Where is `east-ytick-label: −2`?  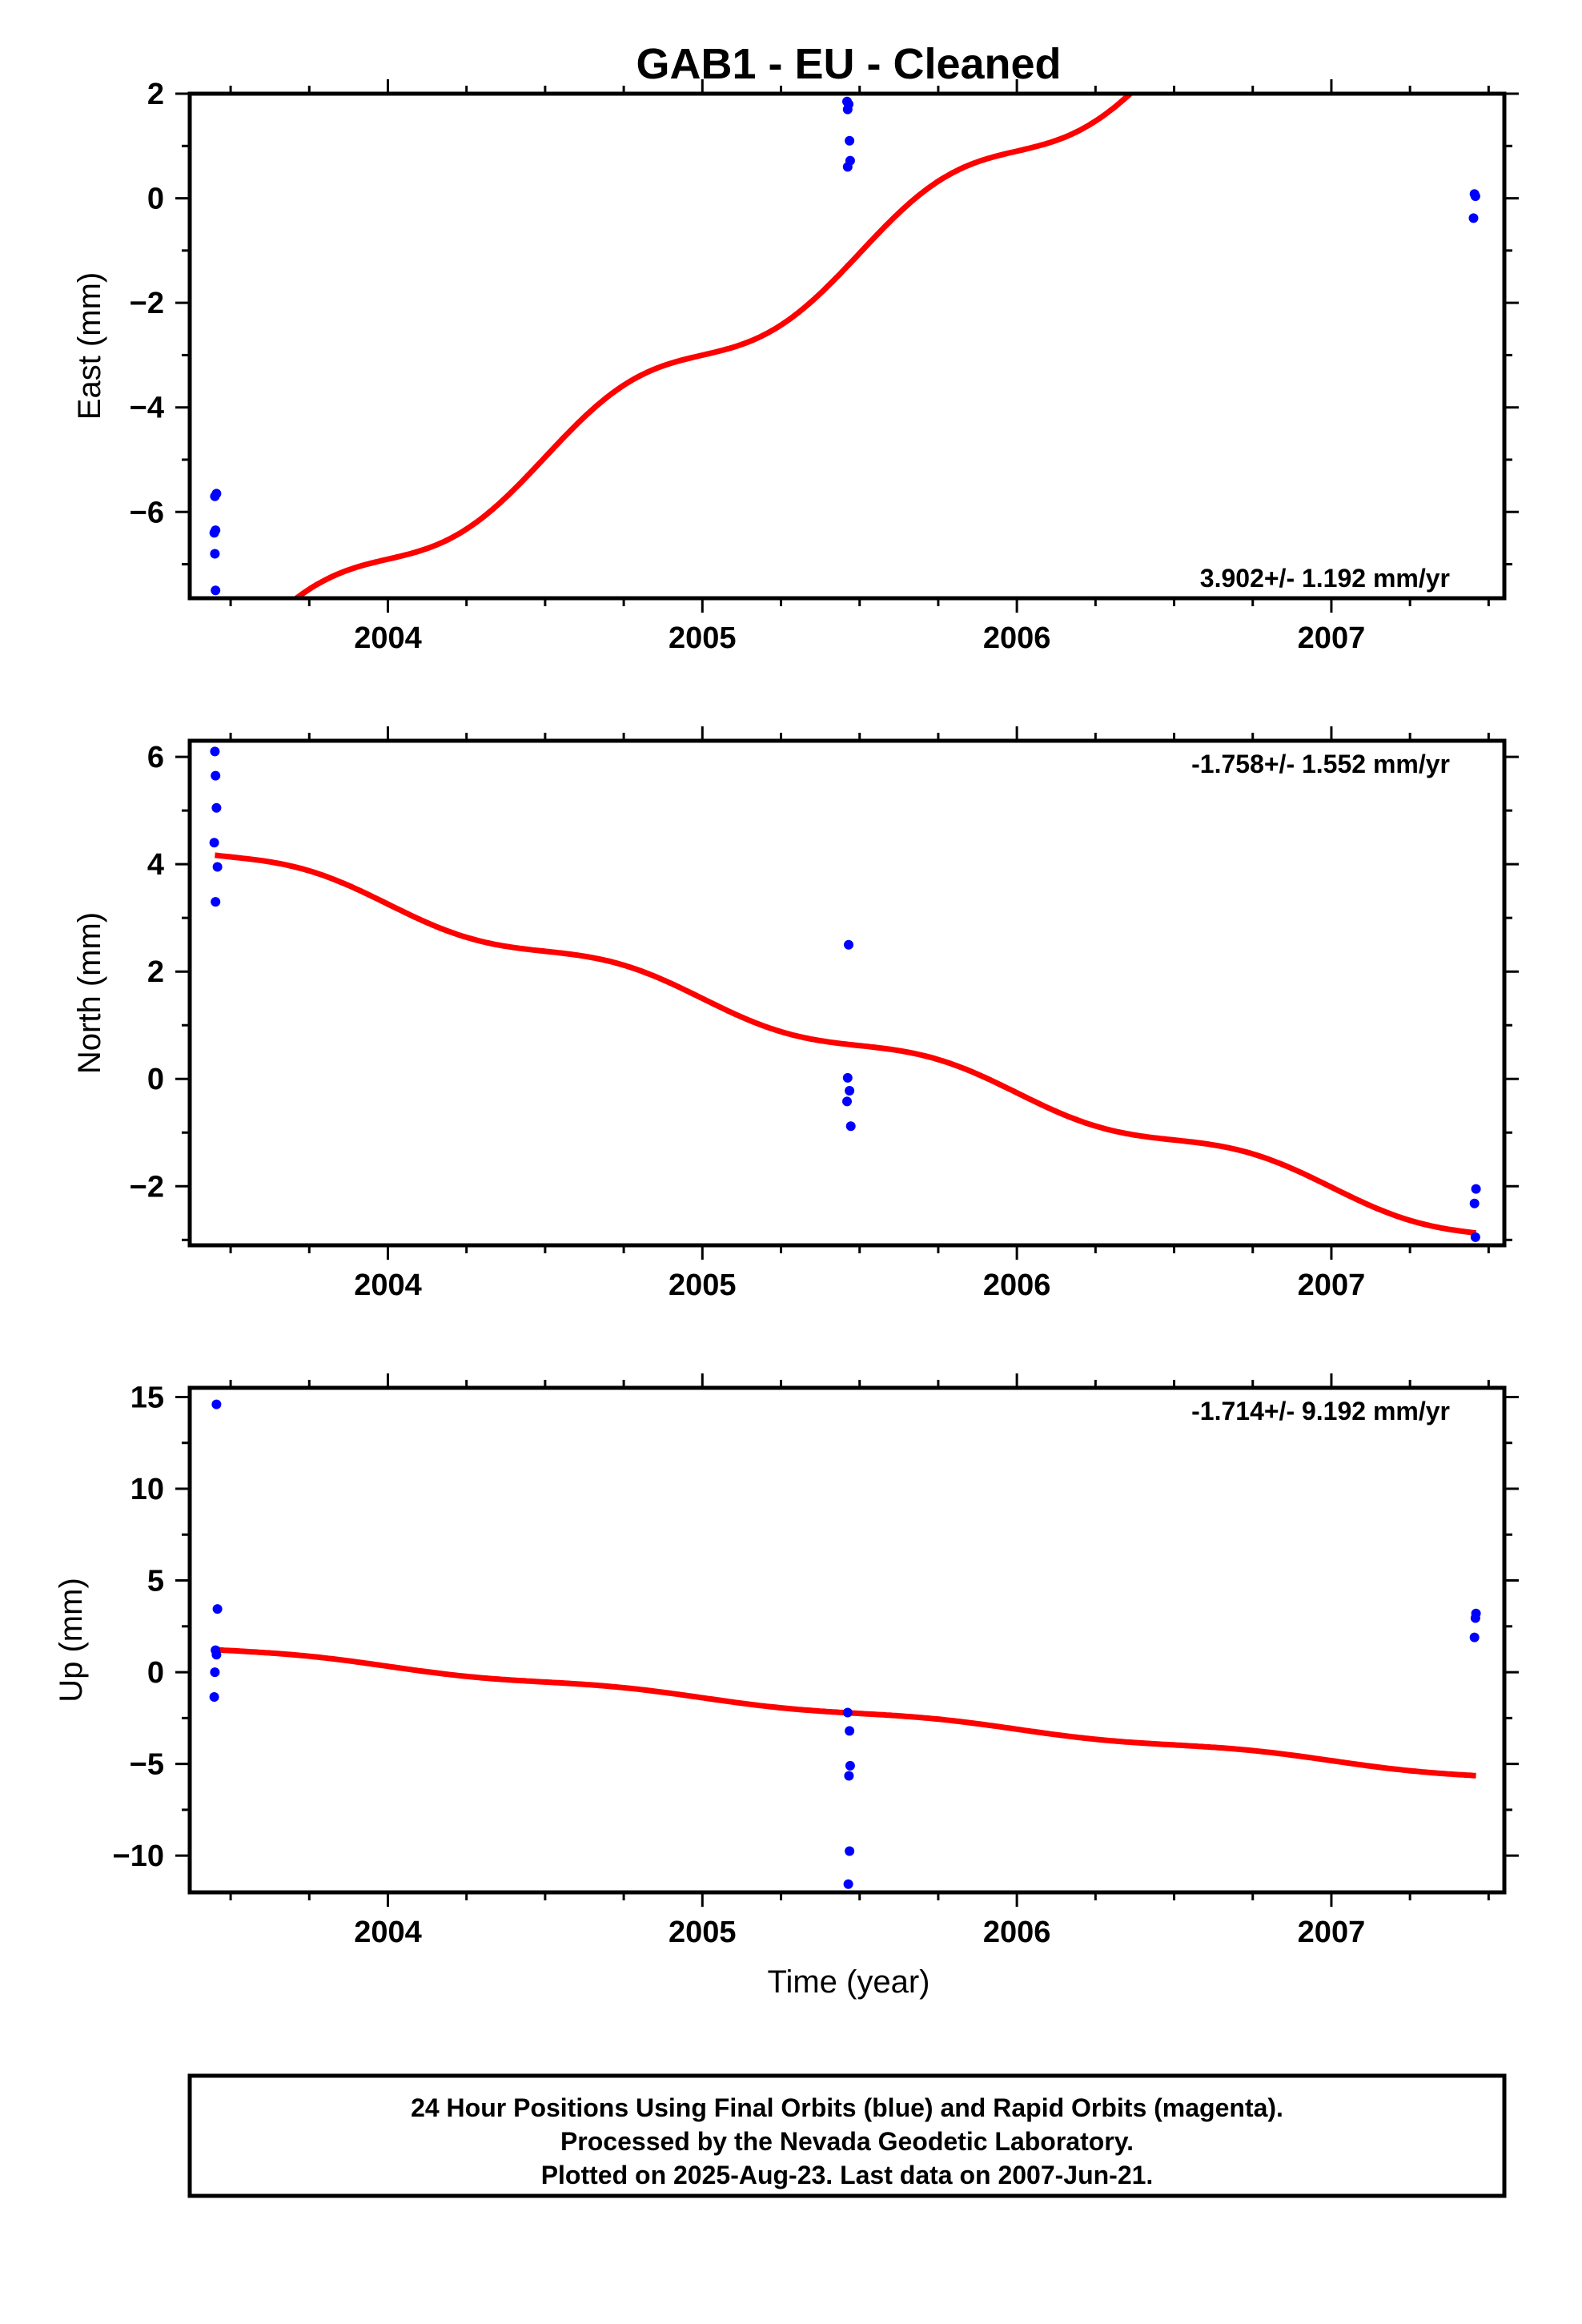 east-ytick-label: −2 is located at coordinates (147, 303).